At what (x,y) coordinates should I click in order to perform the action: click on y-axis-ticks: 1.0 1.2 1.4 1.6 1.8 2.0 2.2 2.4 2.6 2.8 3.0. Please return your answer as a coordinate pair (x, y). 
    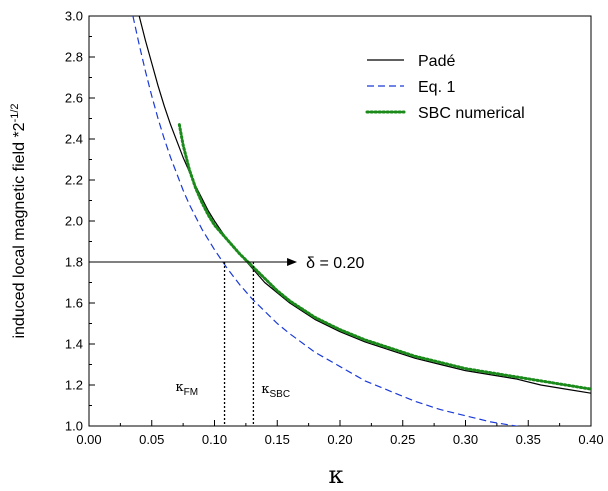
    Looking at the image, I should click on (80, 221).